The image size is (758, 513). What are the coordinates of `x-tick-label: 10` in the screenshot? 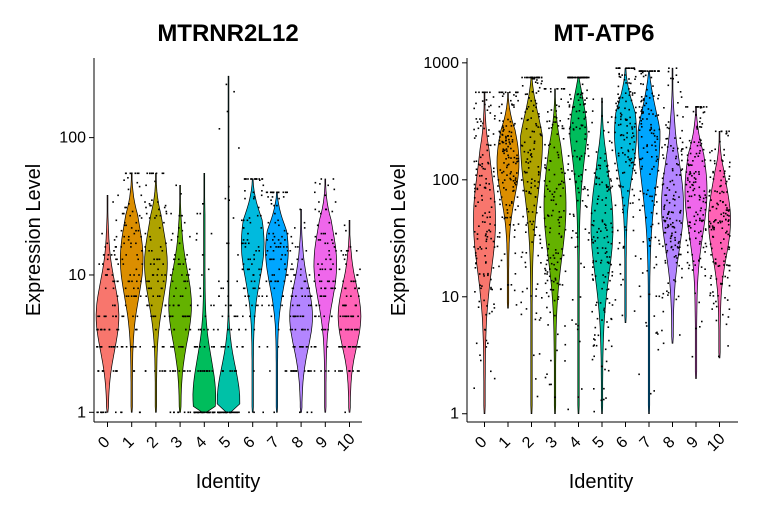 It's located at (716, 442).